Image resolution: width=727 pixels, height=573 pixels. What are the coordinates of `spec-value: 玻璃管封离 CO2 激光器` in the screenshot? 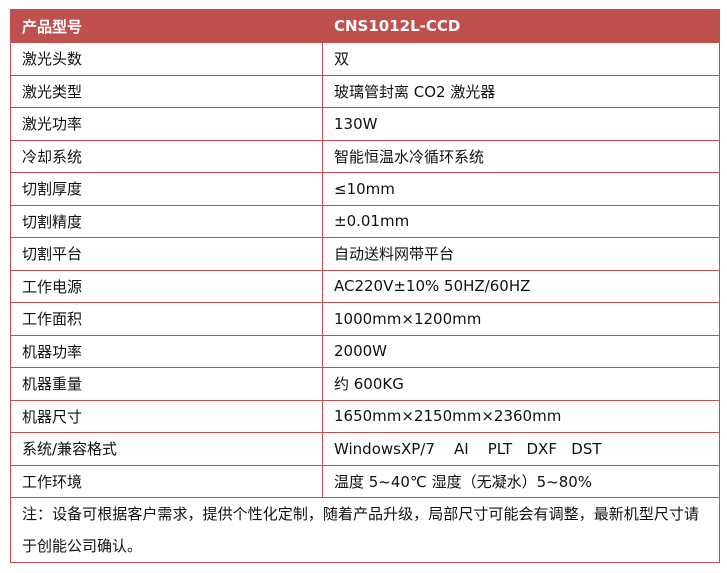 It's located at (521, 91).